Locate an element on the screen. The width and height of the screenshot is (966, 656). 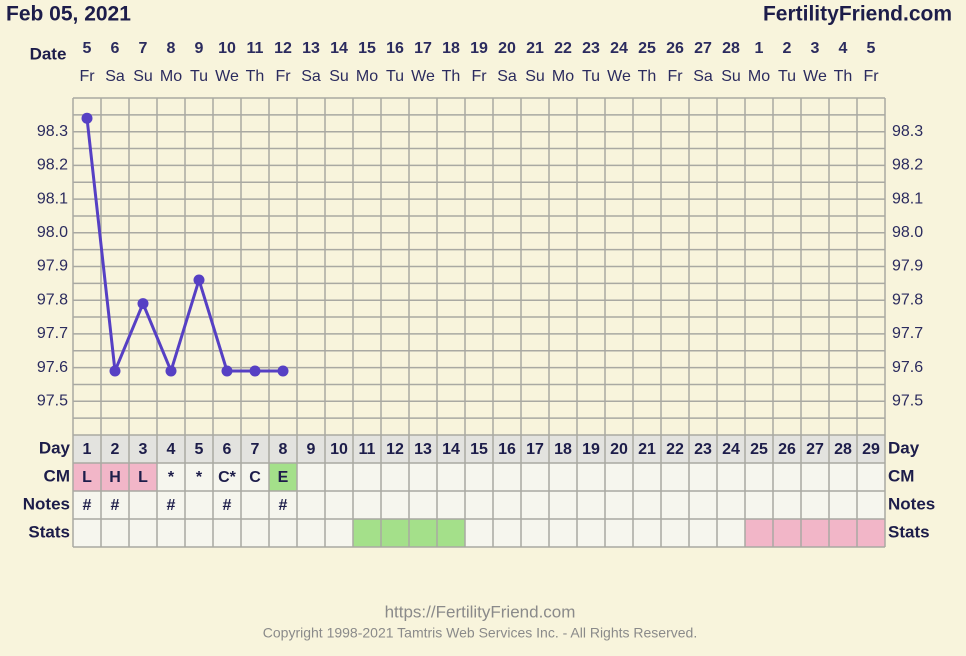
day: 24 is located at coordinates (731, 449).